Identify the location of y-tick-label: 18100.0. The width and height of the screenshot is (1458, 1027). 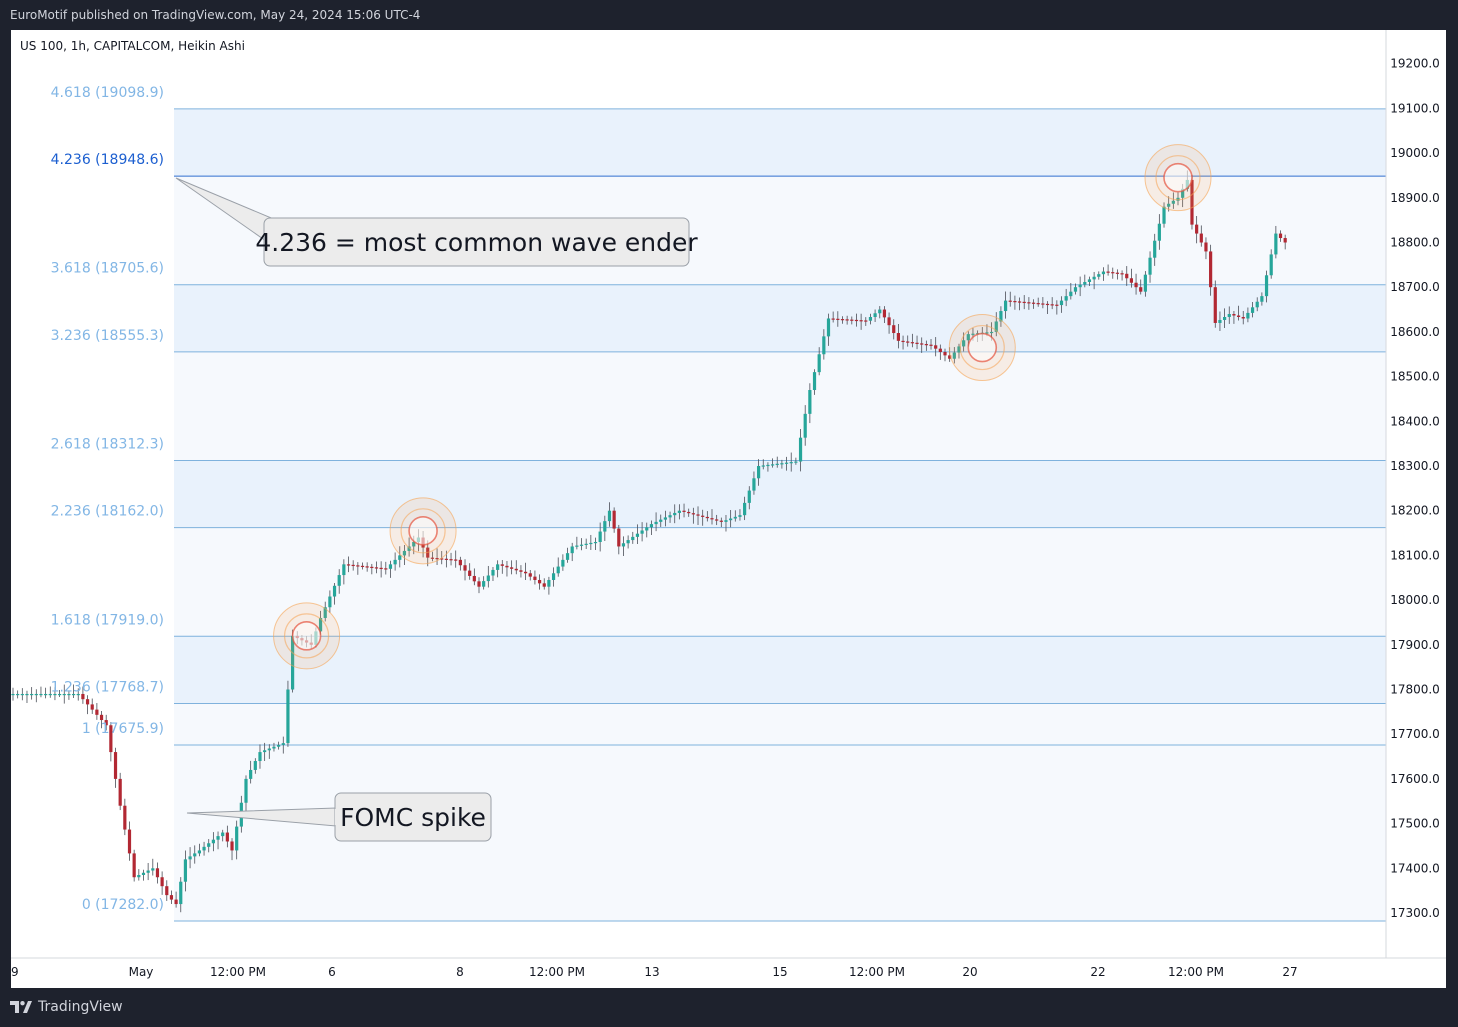
(1415, 555).